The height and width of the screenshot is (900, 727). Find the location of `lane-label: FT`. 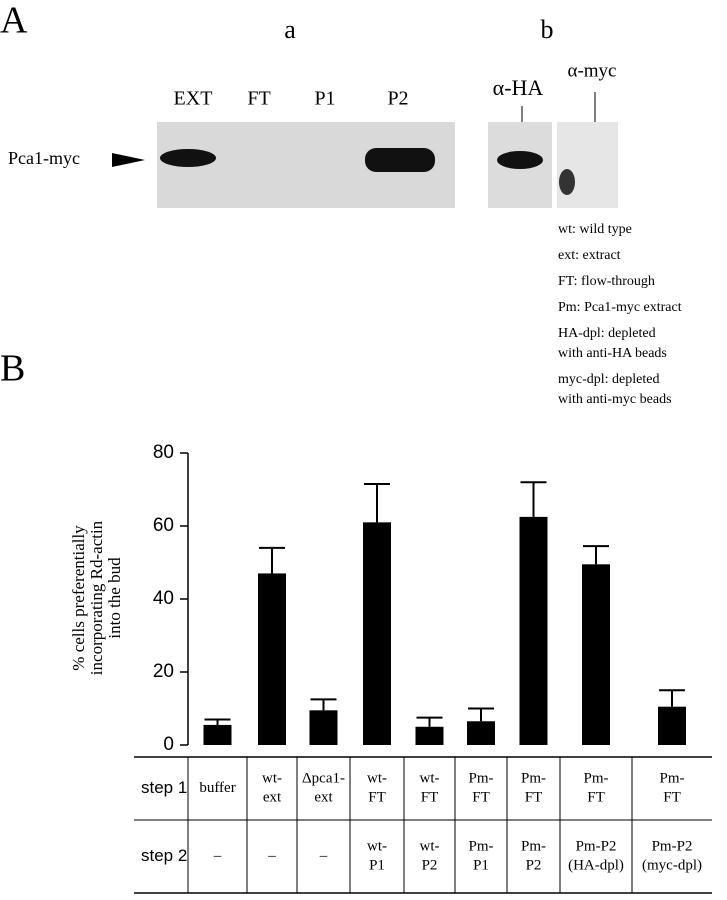

lane-label: FT is located at coordinates (258, 99).